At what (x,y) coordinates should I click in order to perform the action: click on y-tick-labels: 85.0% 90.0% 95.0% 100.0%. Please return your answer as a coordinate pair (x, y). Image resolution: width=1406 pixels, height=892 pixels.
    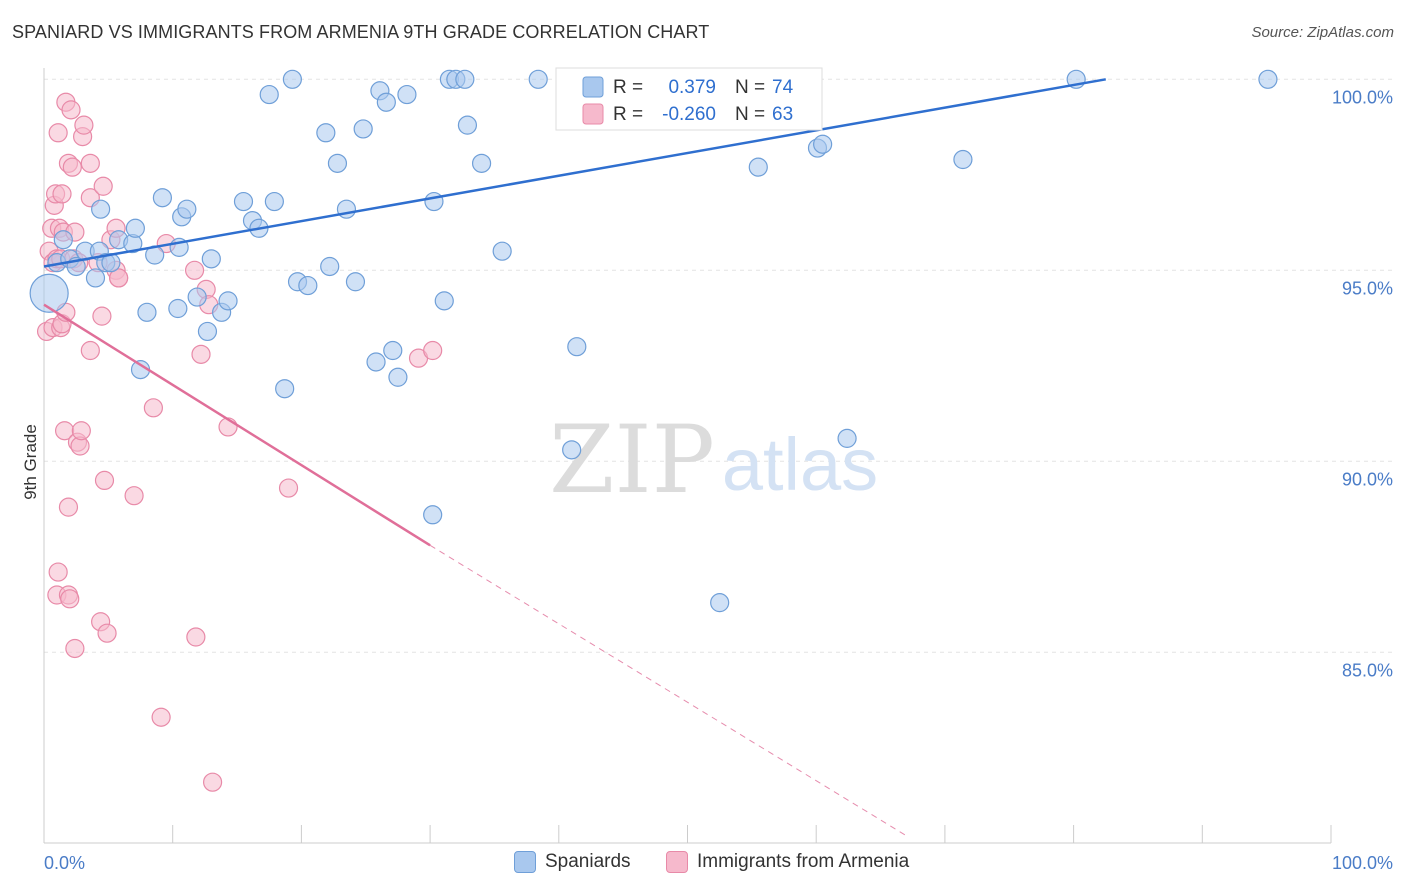
    Looking at the image, I should click on (1362, 383).